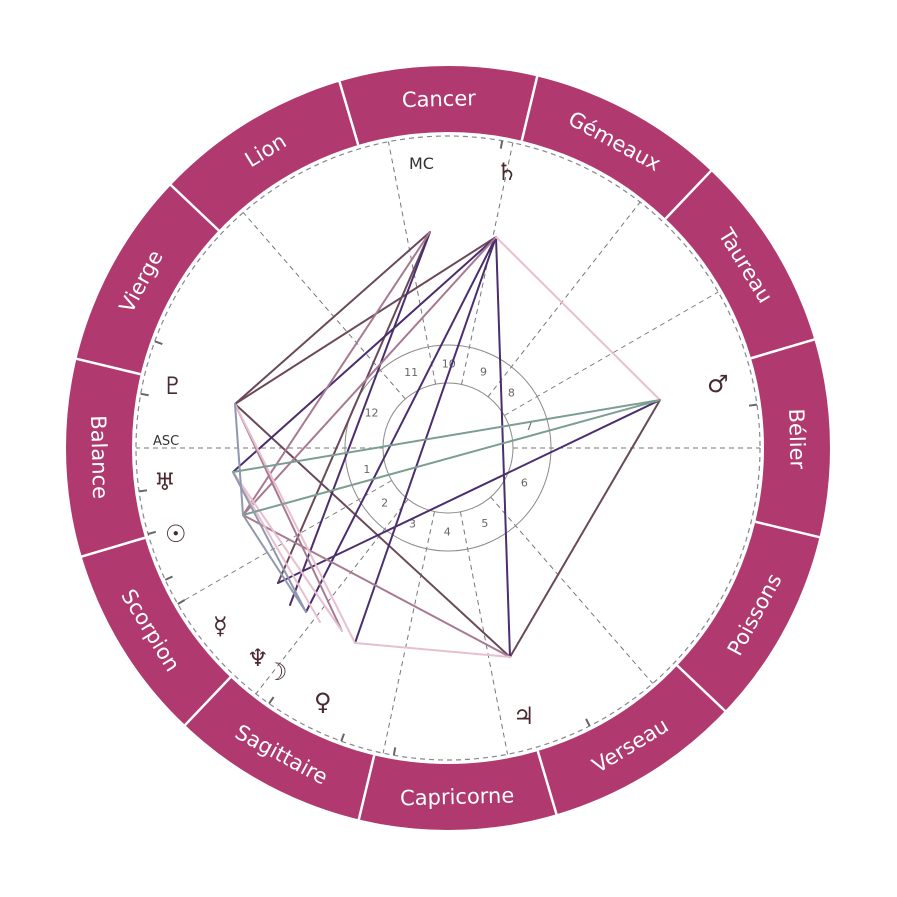 The image size is (897, 897). What do you see at coordinates (797, 439) in the screenshot?
I see `sign-label-belier: Bélier` at bounding box center [797, 439].